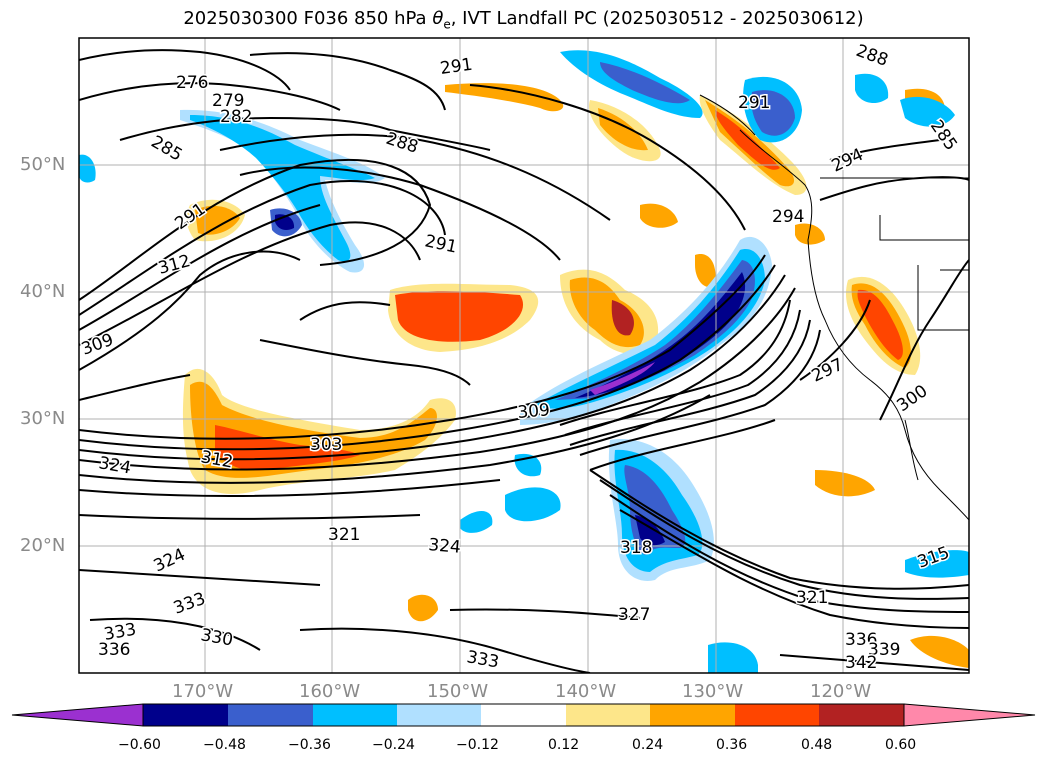  I want to click on shade-neg-n4, so click(872, 88).